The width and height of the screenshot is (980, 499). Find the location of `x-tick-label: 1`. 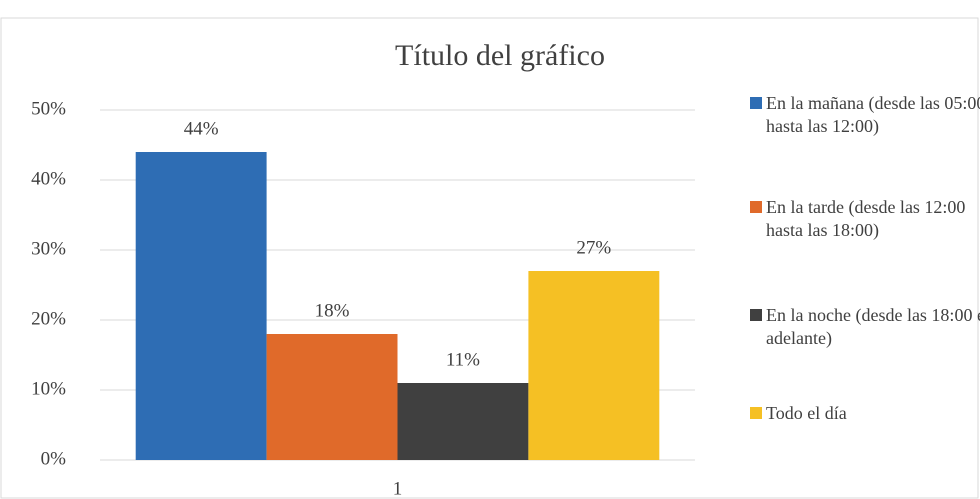

x-tick-label: 1 is located at coordinates (398, 488).